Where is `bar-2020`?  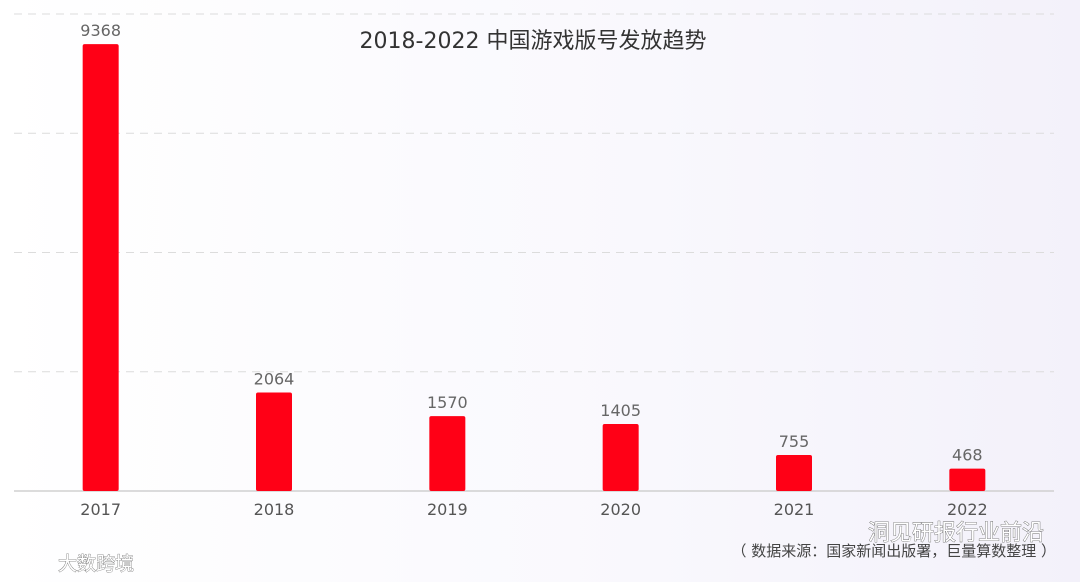
bar-2020 is located at coordinates (620, 457).